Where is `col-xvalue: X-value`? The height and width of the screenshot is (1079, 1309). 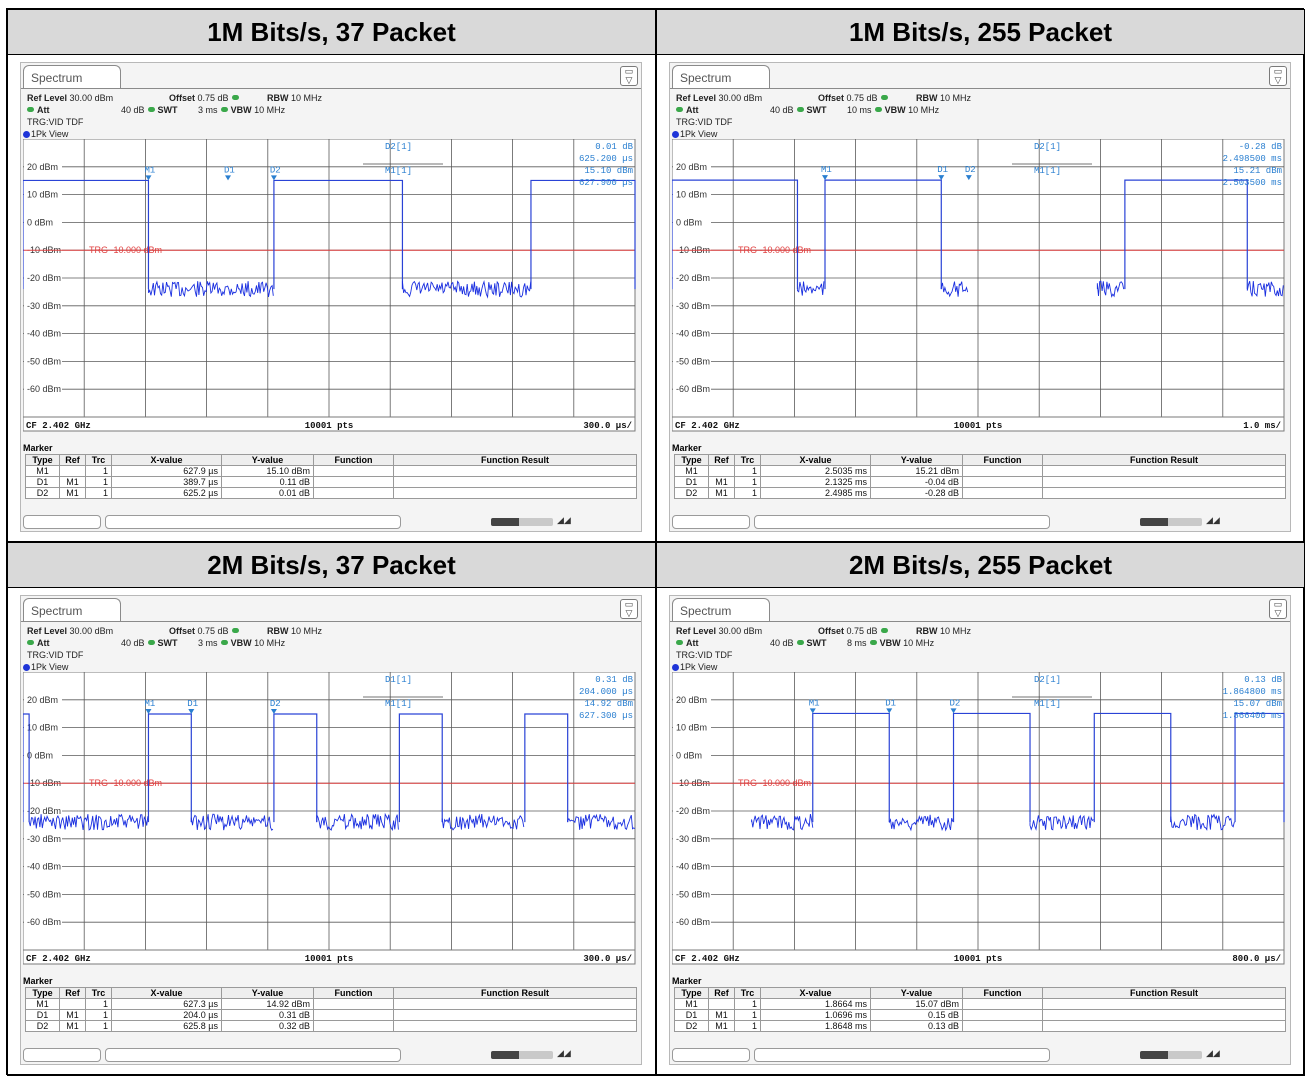
col-xvalue: X-value is located at coordinates (166, 993).